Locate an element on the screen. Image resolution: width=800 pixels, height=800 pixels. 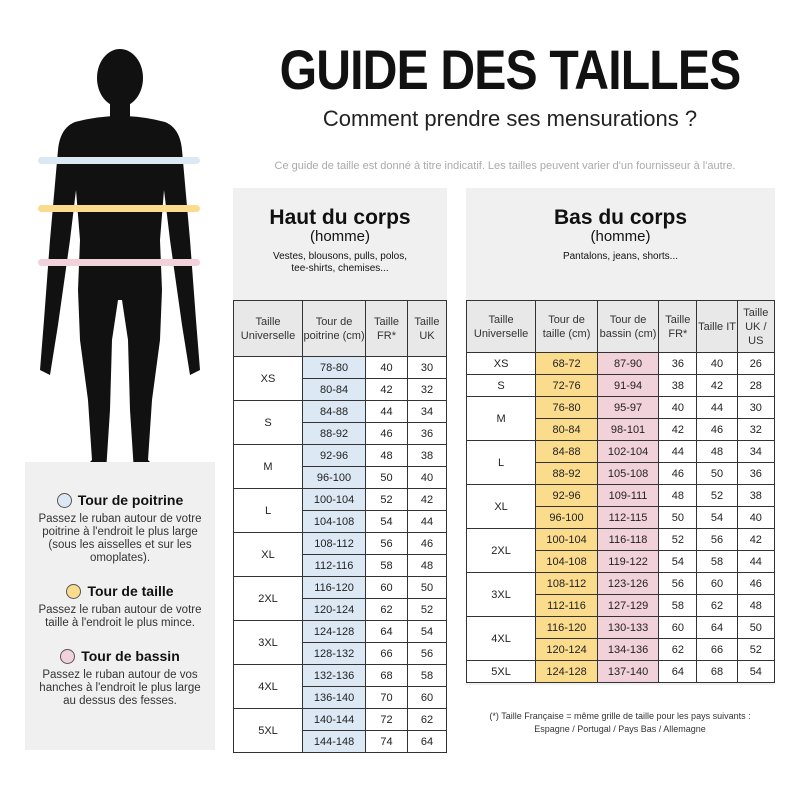
bottom-heading: Bas du corps is located at coordinates (620, 217).